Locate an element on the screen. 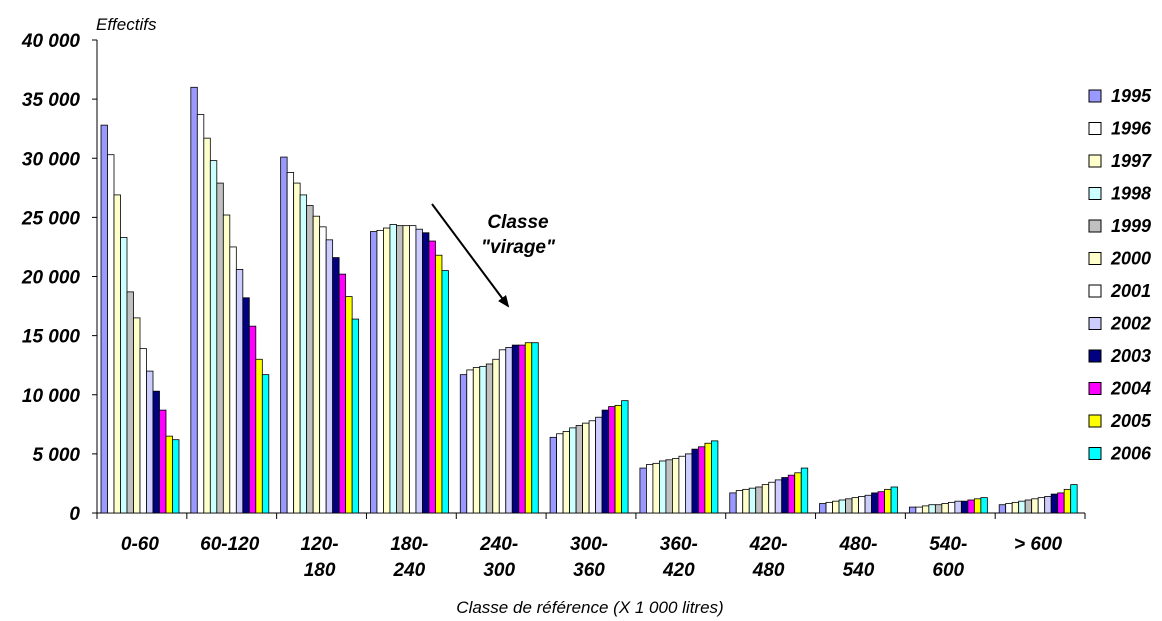 Image resolution: width=1162 pixels, height=621 pixels. annotation-line-2: "virage" is located at coordinates (518, 247).